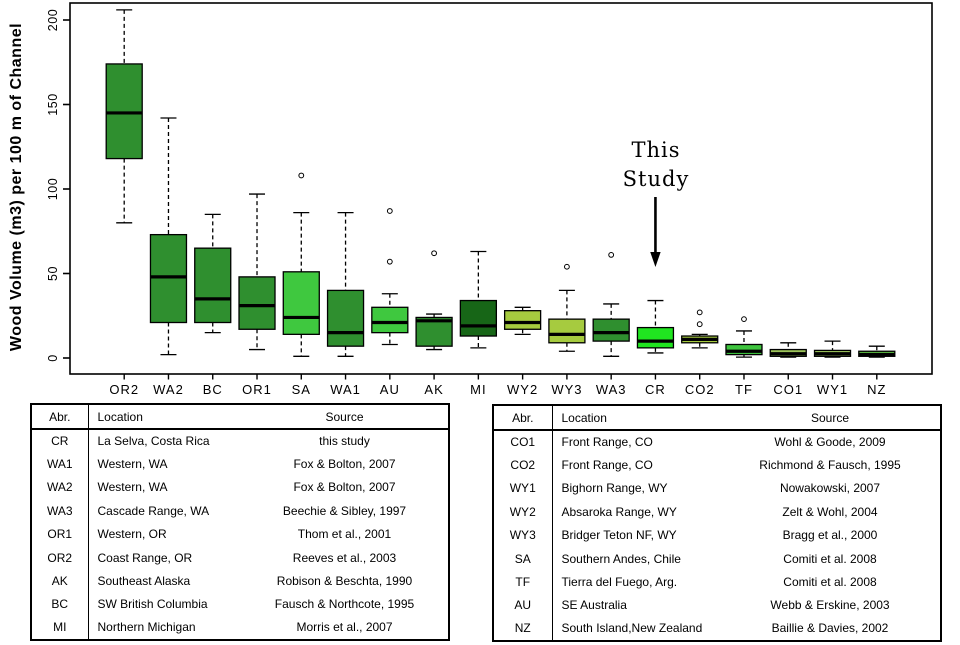 The height and width of the screenshot is (645, 960). What do you see at coordinates (611, 255) in the screenshot?
I see `outlier-WA3` at bounding box center [611, 255].